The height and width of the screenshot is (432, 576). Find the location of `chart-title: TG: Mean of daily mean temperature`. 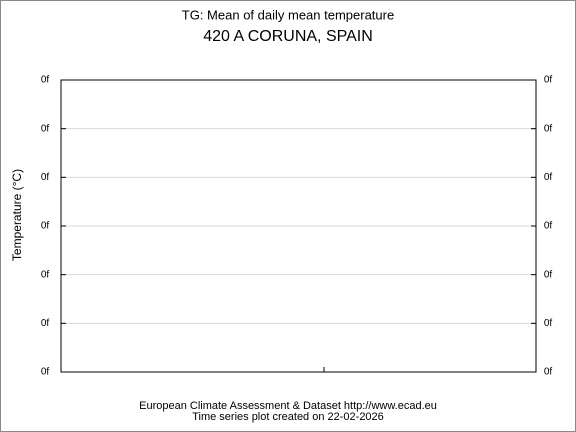

chart-title: TG: Mean of daily mean temperature is located at coordinates (288, 14).